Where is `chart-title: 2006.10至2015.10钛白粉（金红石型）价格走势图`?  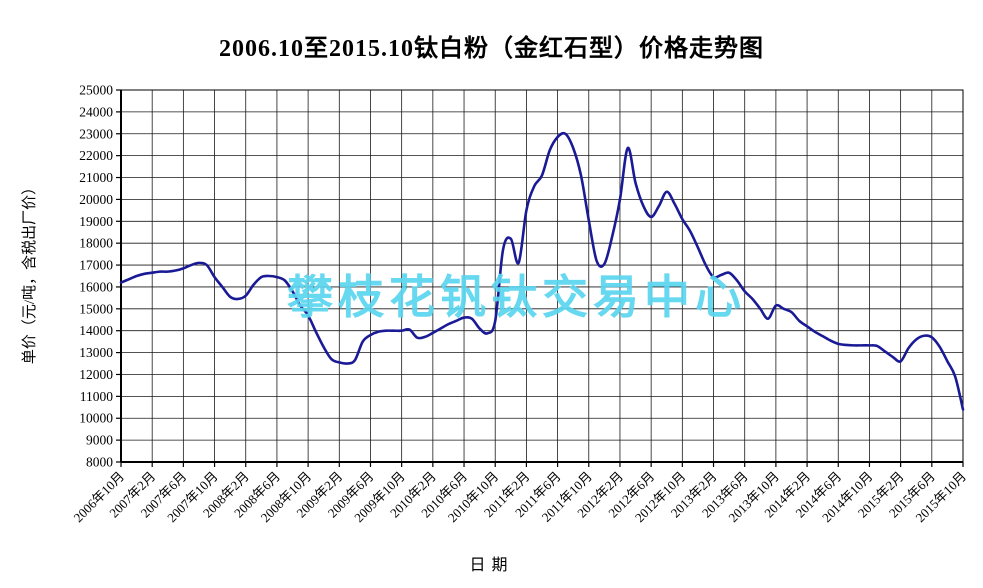
chart-title: 2006.10至2015.10钛白粉（金红石型）价格走势图 is located at coordinates (491, 49).